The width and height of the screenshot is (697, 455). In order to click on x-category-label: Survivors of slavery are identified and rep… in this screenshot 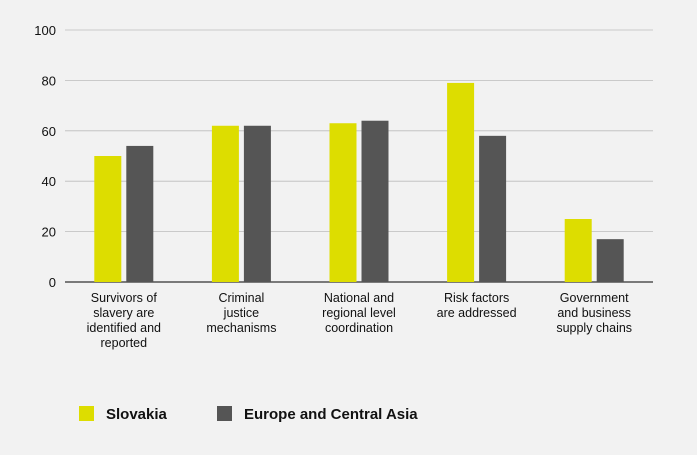, I will do `click(124, 320)`.